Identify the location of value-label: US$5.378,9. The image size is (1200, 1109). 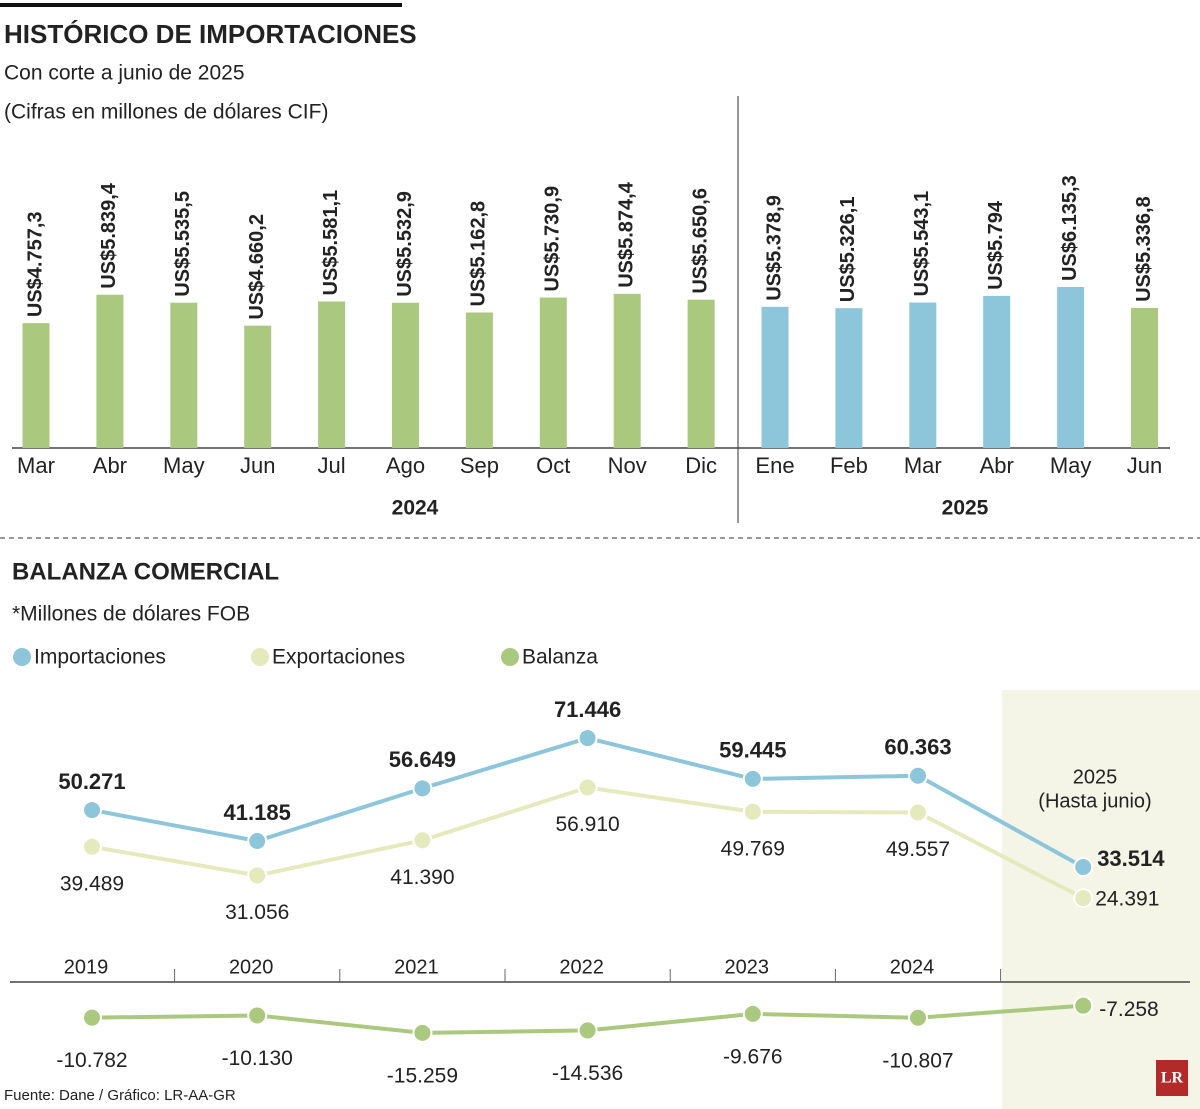
(774, 248).